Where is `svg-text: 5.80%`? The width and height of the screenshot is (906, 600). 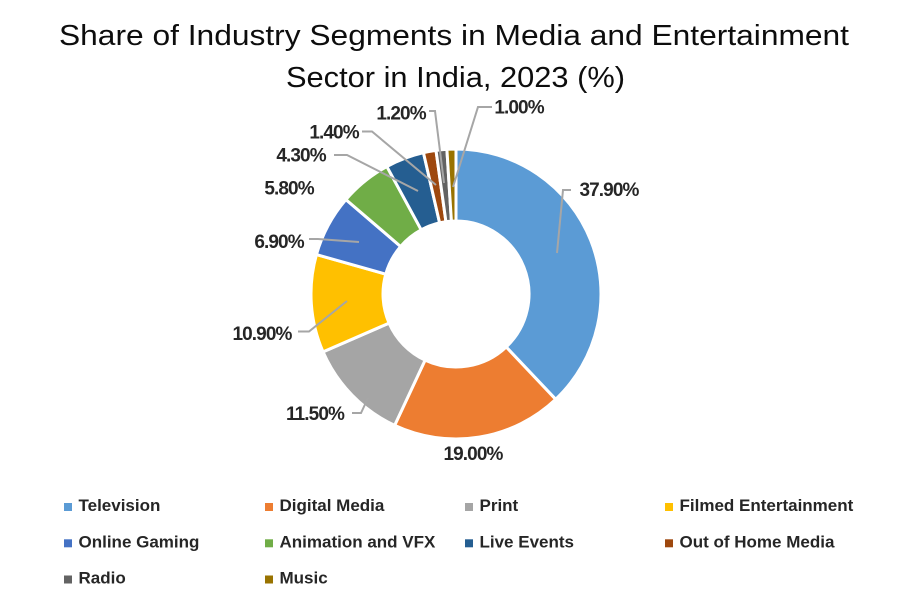 svg-text: 5.80% is located at coordinates (289, 189).